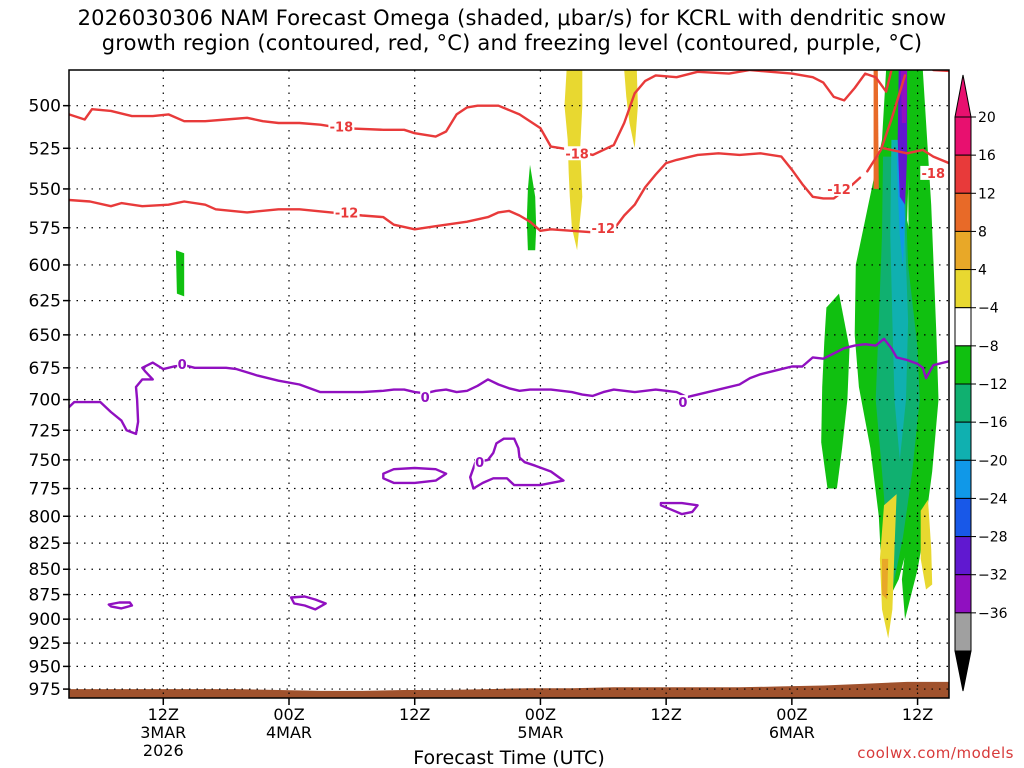  Describe the element at coordinates (885, 579) in the screenshot. I see `omega-region-w-8-f` at that location.